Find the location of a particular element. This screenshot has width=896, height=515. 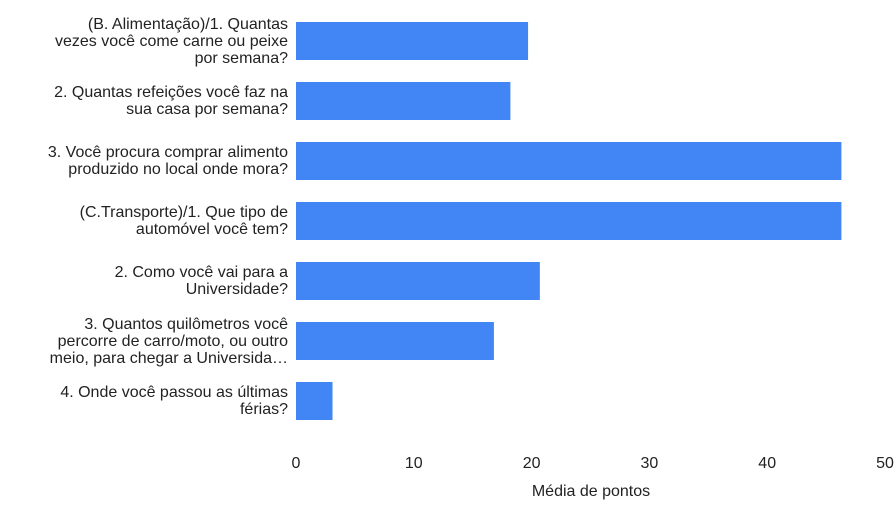

x-tick-label: 40 is located at coordinates (767, 463).